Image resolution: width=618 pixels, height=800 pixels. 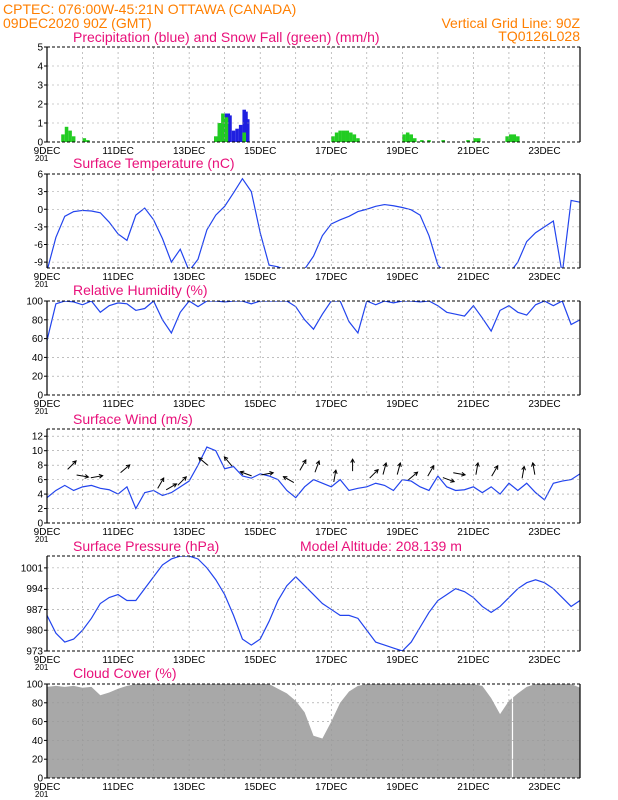 What do you see at coordinates (381, 546) in the screenshot?
I see `model-altitude-label: Model Altitude: 208.139 m` at bounding box center [381, 546].